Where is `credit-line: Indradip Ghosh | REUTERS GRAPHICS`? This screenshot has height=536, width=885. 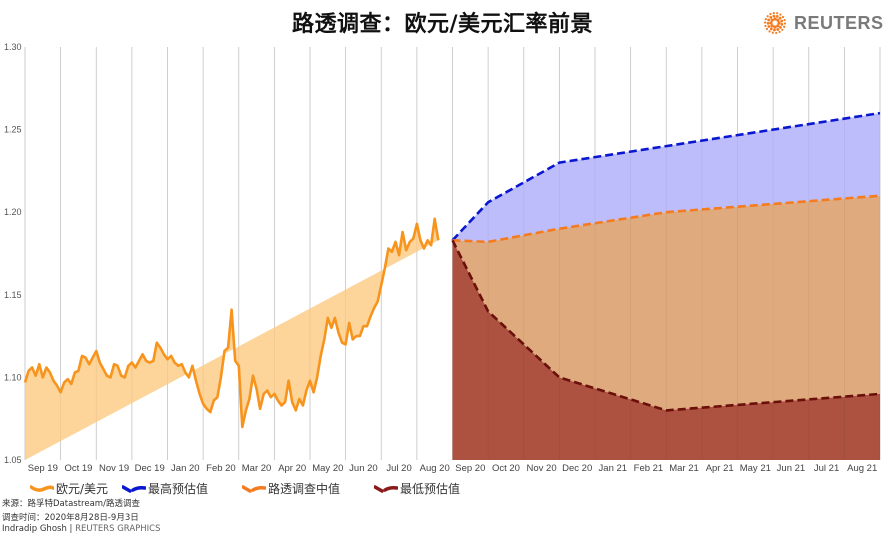 credit-line: Indradip Ghosh | REUTERS GRAPHICS is located at coordinates (81, 529).